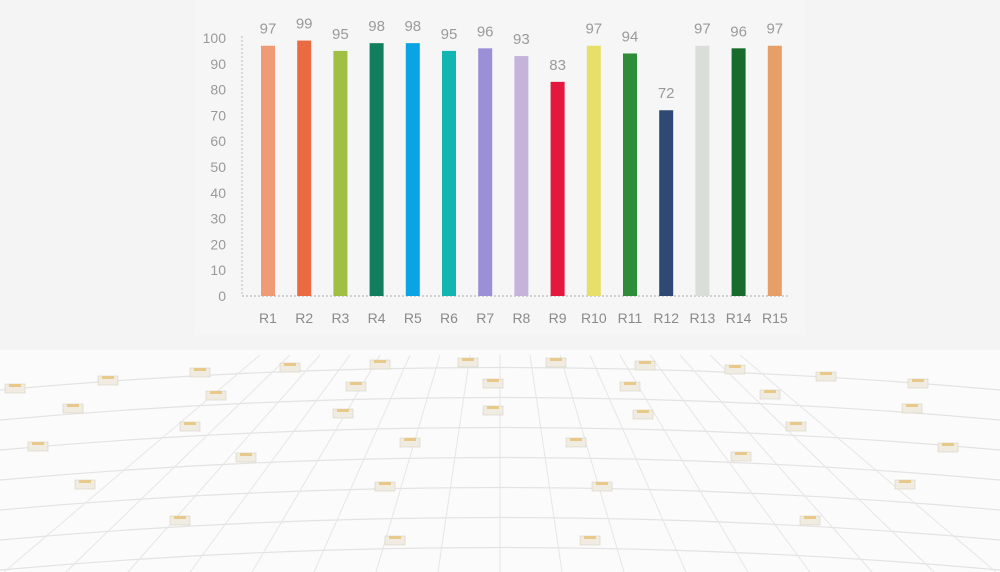 The height and width of the screenshot is (572, 1000). What do you see at coordinates (630, 318) in the screenshot?
I see `x-tick-label: R11` at bounding box center [630, 318].